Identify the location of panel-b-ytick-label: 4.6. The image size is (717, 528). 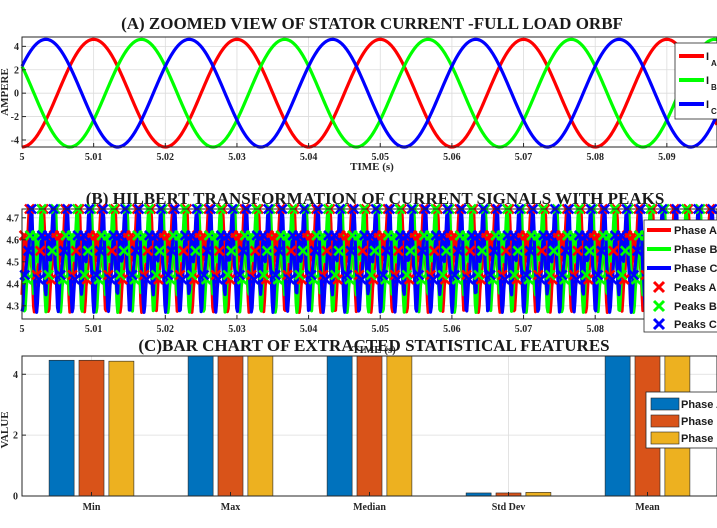
(13, 240).